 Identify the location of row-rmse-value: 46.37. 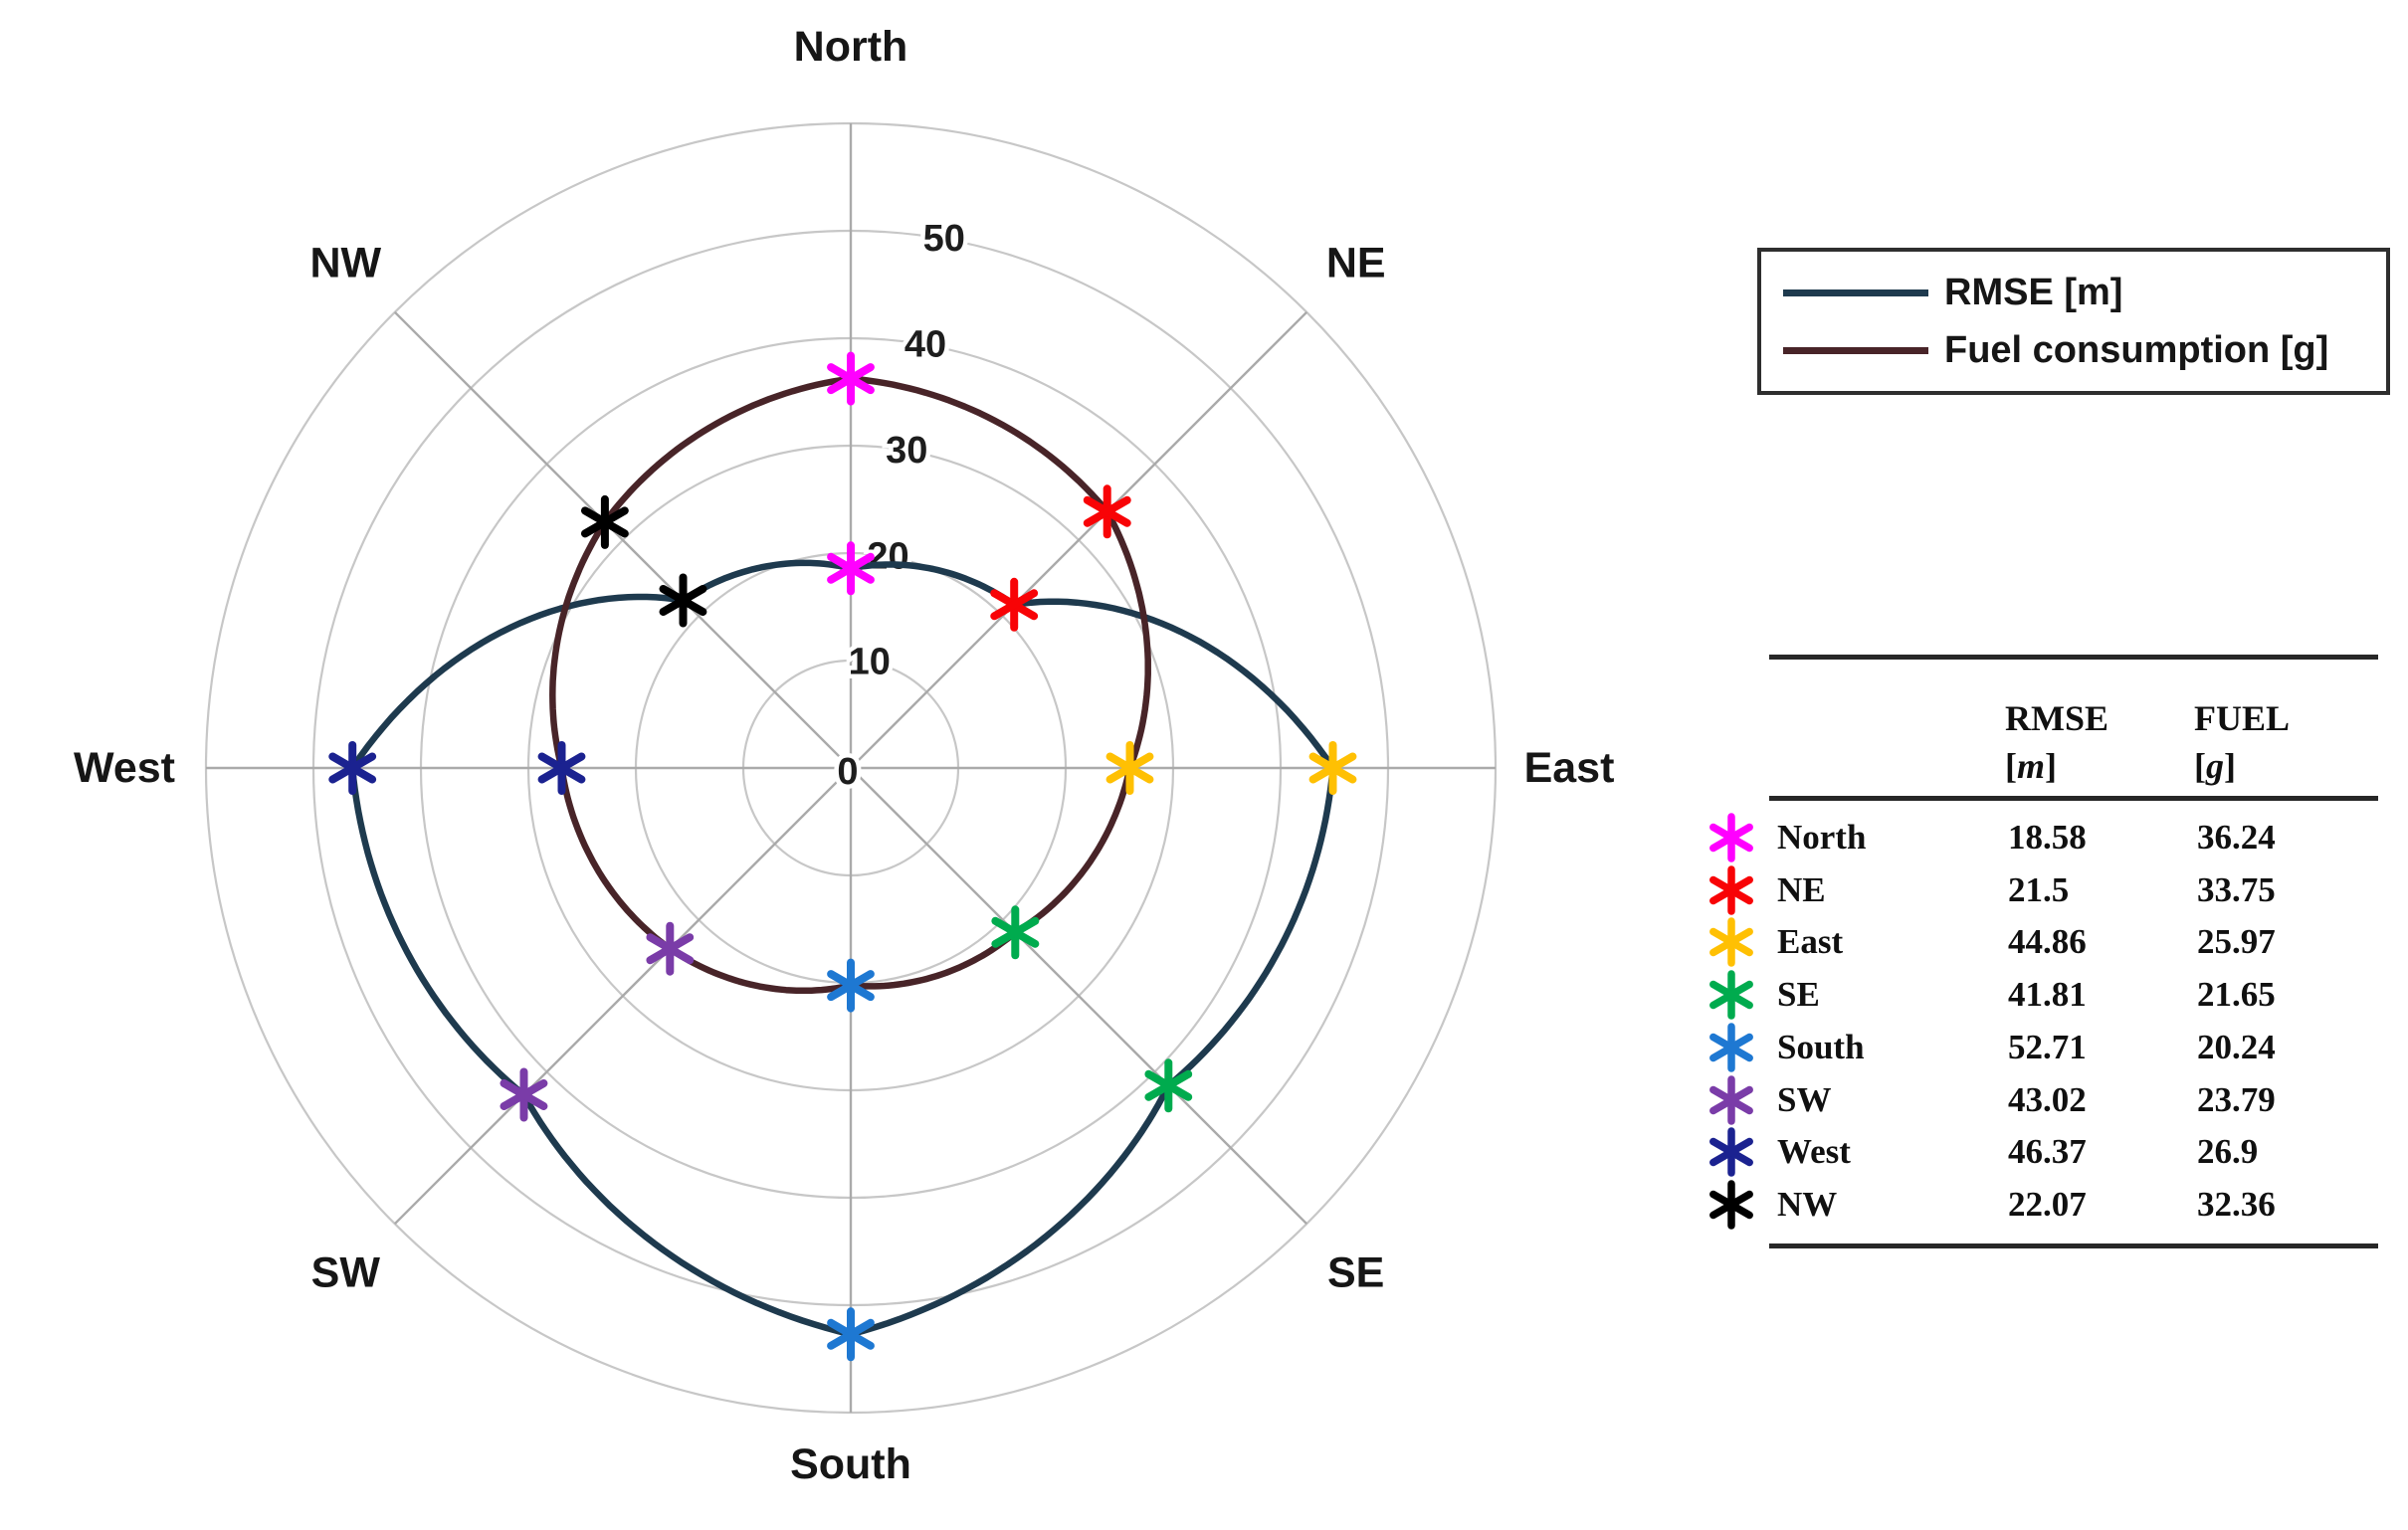
(2047, 1151).